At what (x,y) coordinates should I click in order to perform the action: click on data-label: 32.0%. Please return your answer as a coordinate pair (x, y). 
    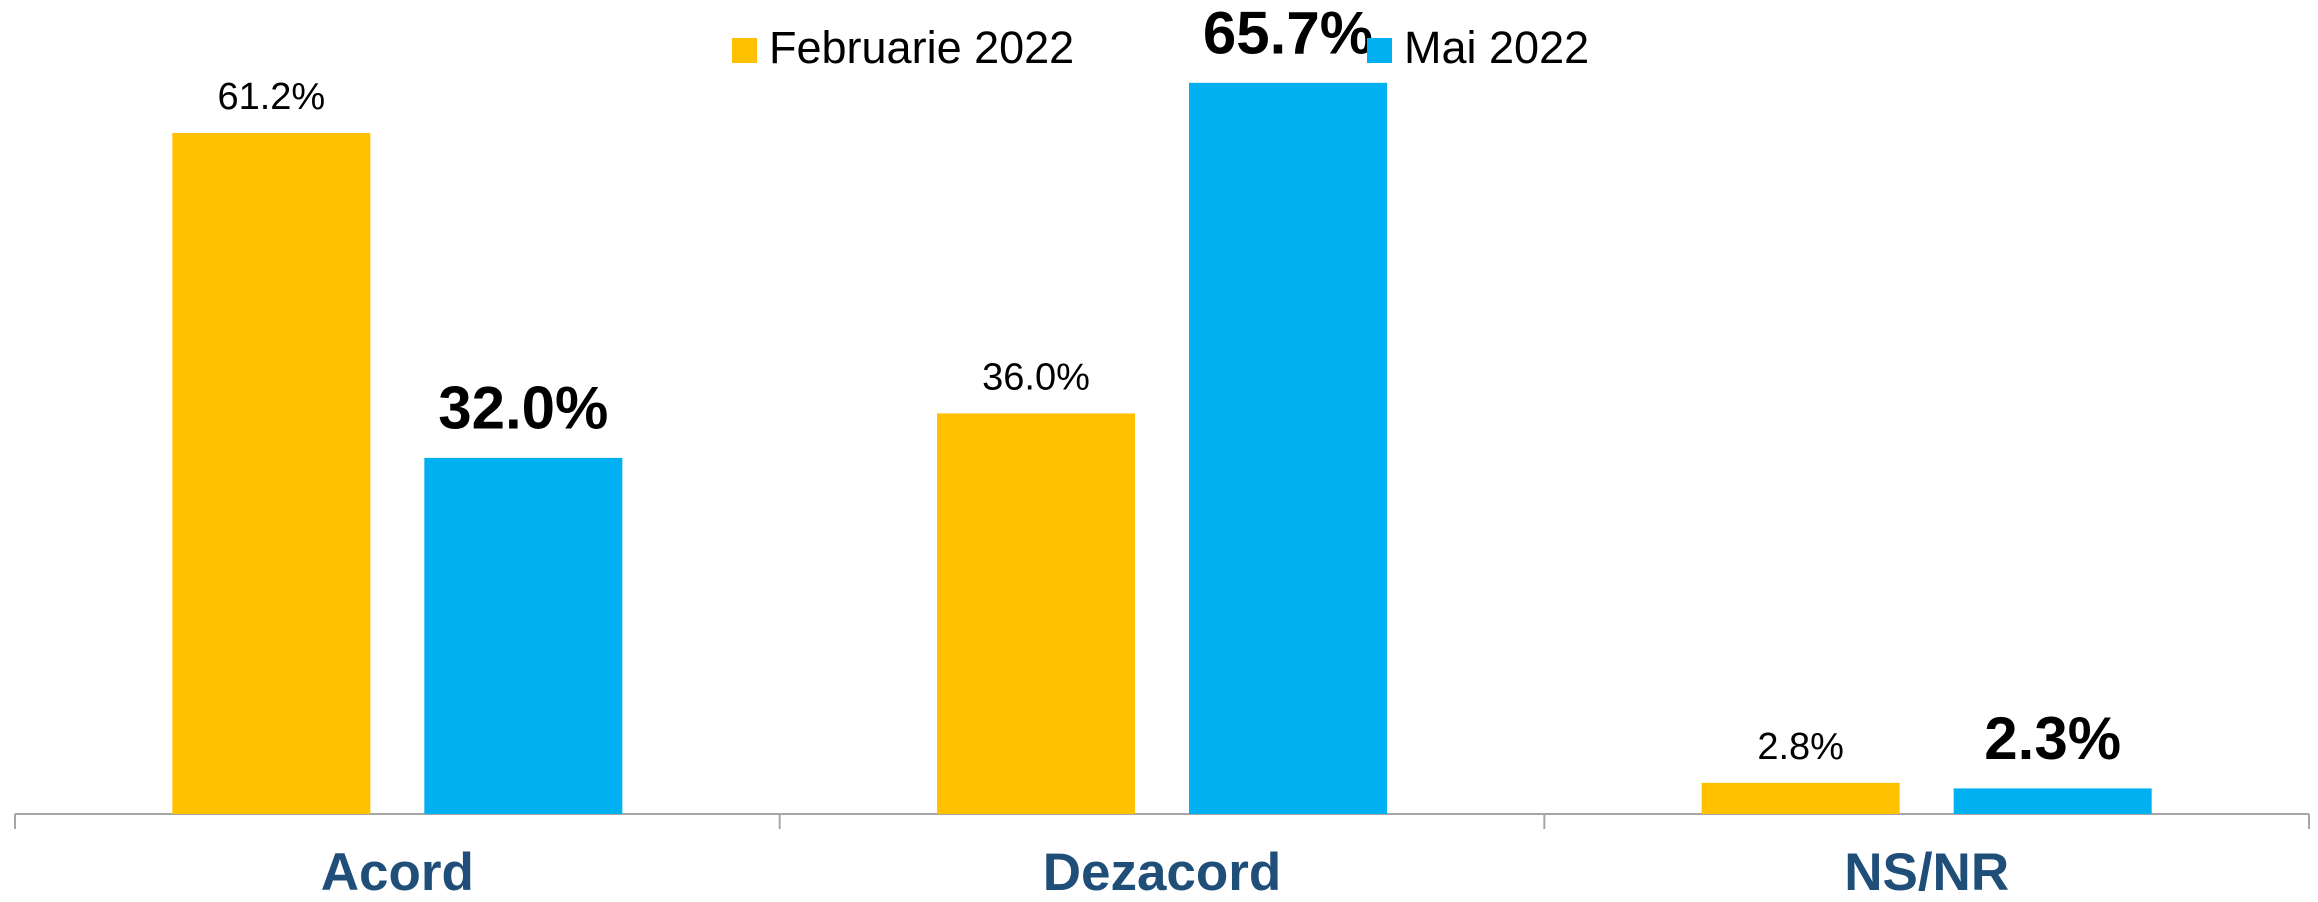
    Looking at the image, I should click on (523, 408).